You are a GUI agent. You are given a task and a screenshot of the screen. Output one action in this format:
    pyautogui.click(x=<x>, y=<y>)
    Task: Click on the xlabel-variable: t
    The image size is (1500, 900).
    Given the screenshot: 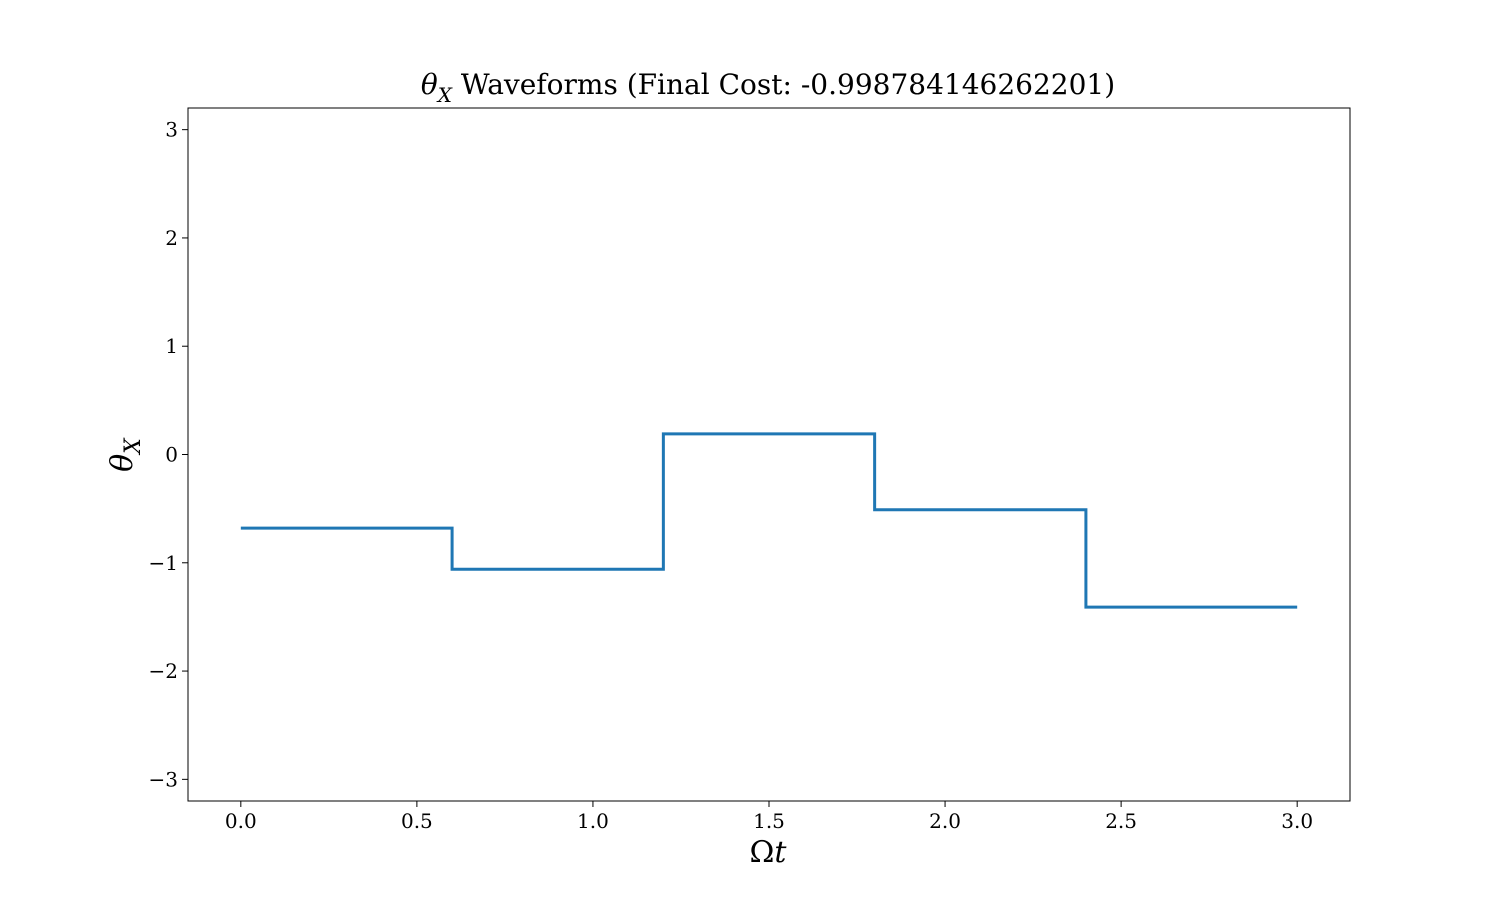 What is the action you would take?
    pyautogui.click(x=780, y=852)
    